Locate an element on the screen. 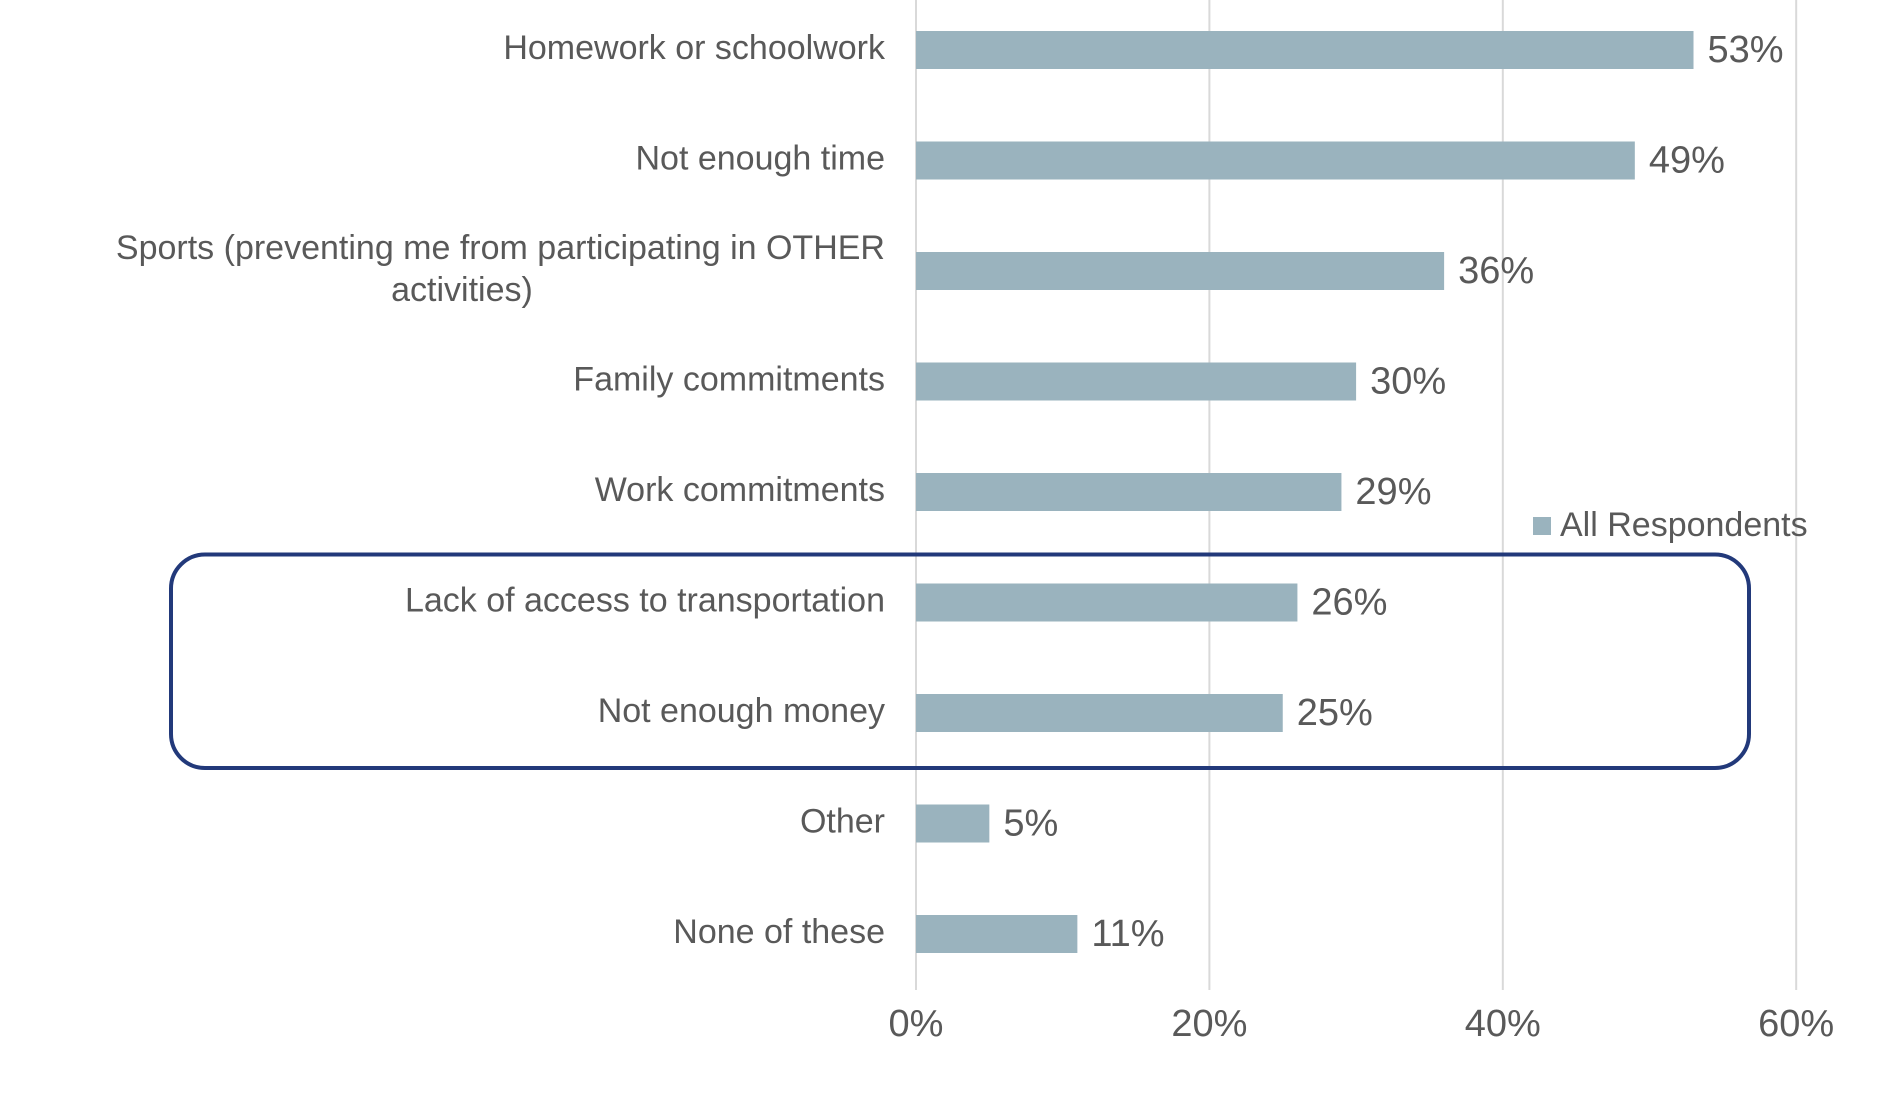 This screenshot has width=1882, height=1115. category-label-0: Homework or schoolwork is located at coordinates (694, 48).